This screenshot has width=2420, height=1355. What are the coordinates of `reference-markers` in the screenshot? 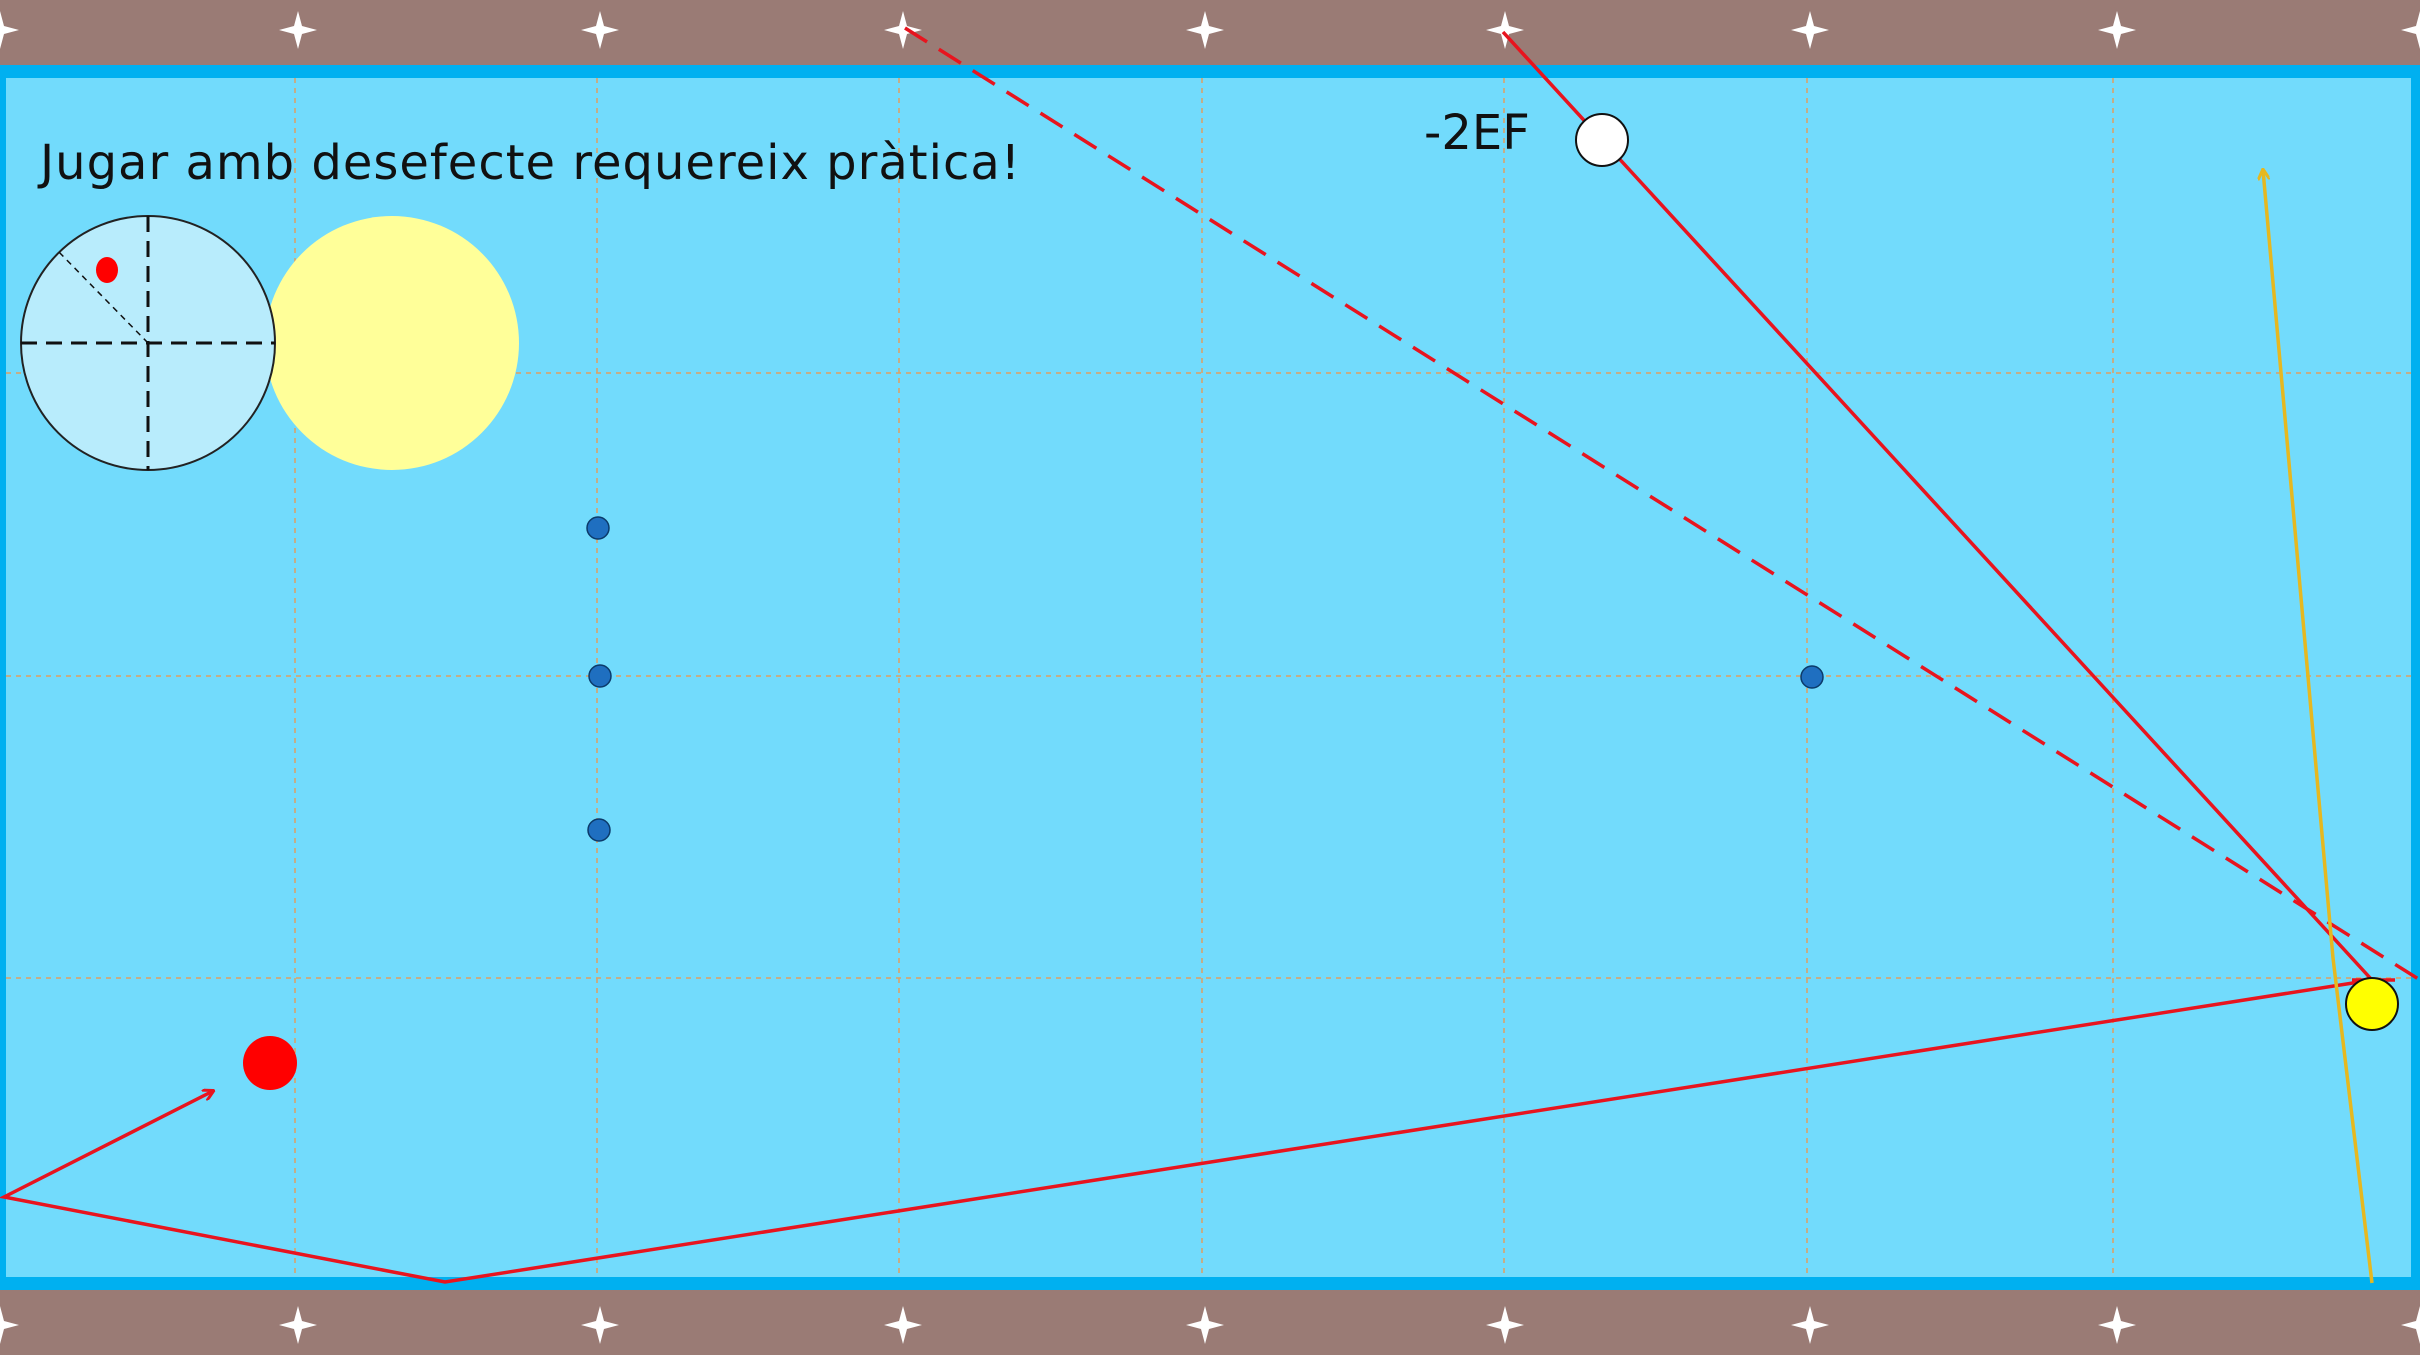 It's located at (1205, 679).